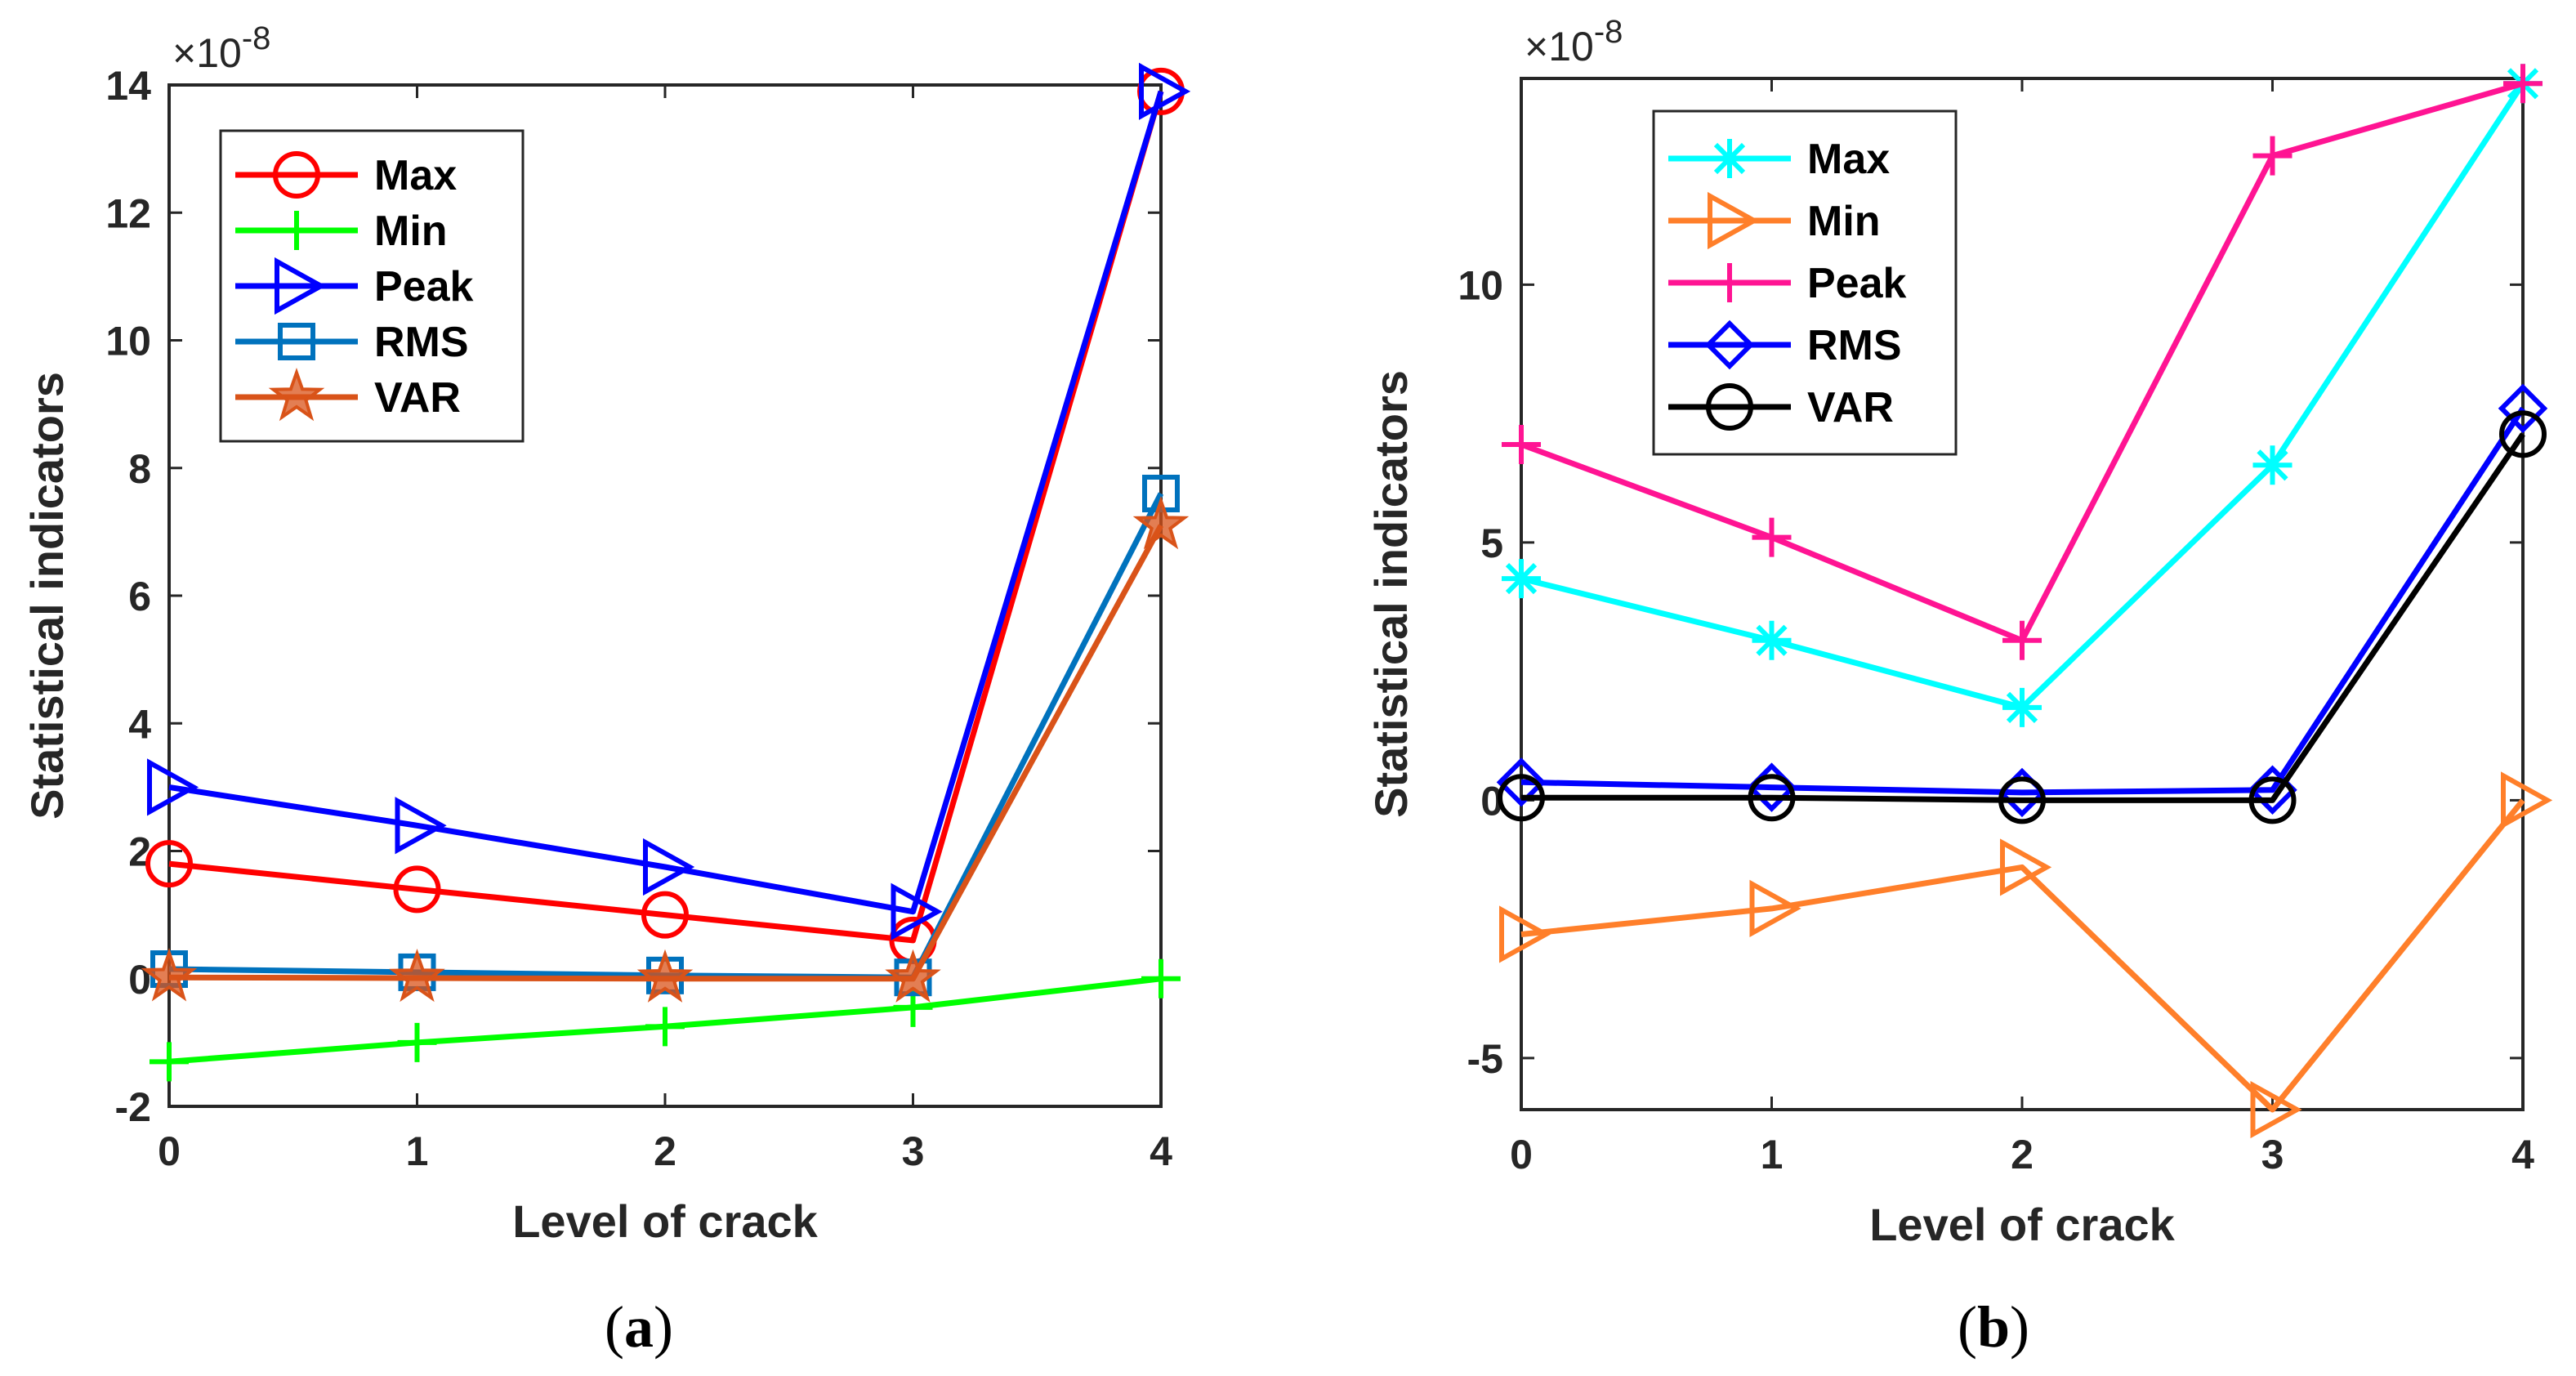 Image resolution: width=2576 pixels, height=1376 pixels. I want to click on exponent-label: ×10⁻⁸, so click(221, 48).